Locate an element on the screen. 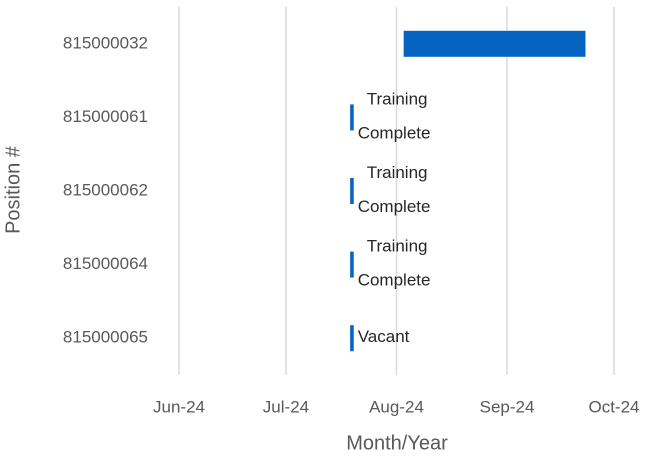  y-axis-title: Position # is located at coordinates (13, 189).